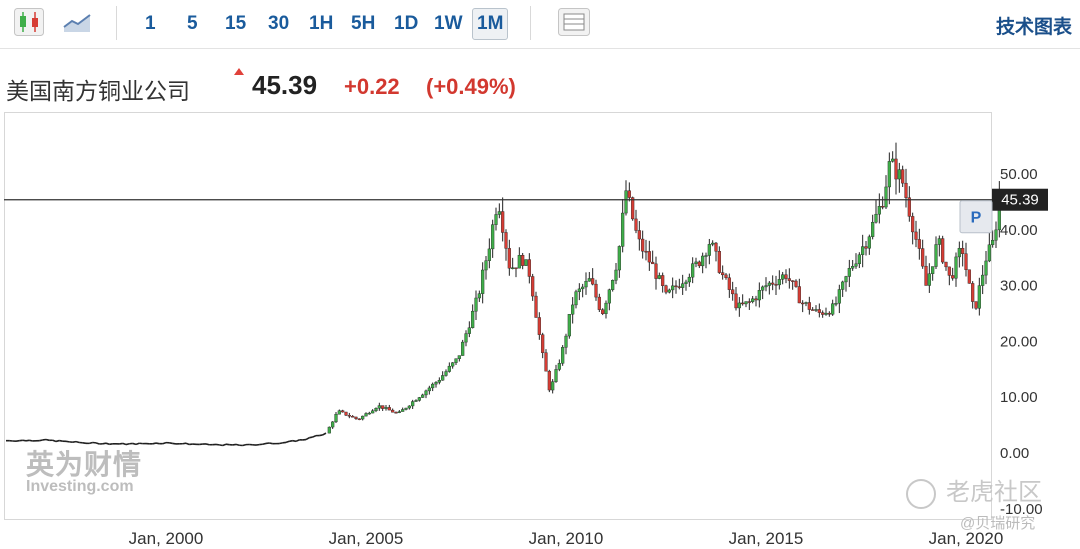 The width and height of the screenshot is (1080, 549). Describe the element at coordinates (448, 23) in the screenshot. I see `timeframe-1w: 1W` at that location.